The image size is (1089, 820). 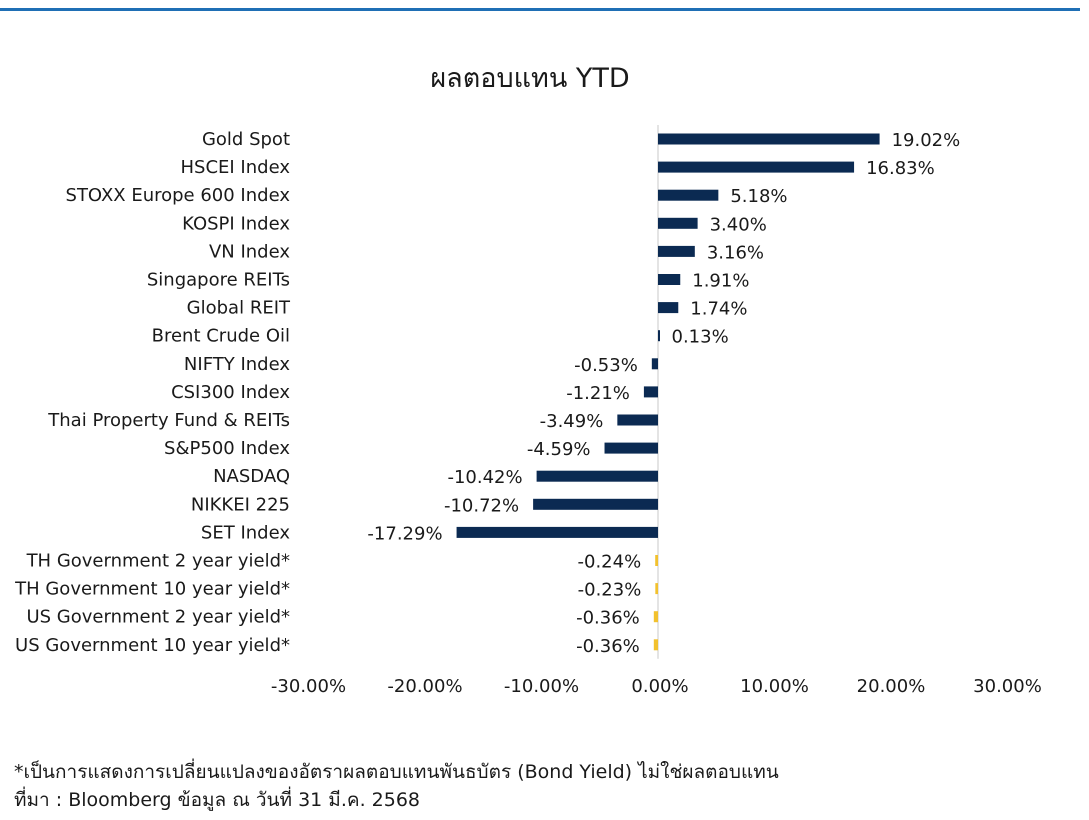 What do you see at coordinates (718, 309) in the screenshot?
I see `data-label: 1.74%` at bounding box center [718, 309].